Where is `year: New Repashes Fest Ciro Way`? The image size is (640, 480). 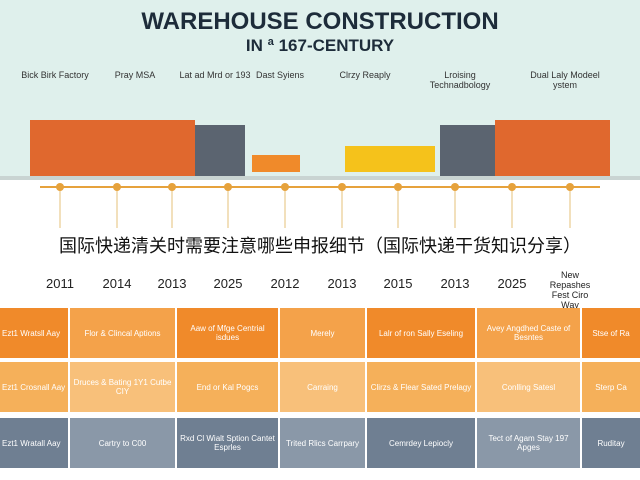
year: New Repashes Fest Ciro Way is located at coordinates (570, 290).